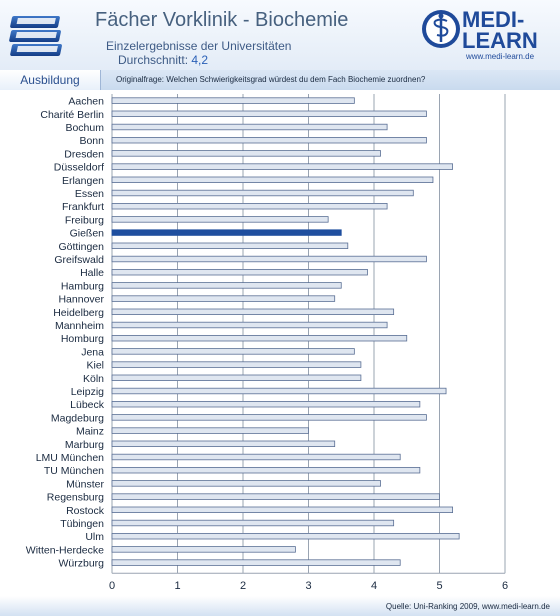  What do you see at coordinates (220, 219) in the screenshot?
I see `bar-freiburg` at bounding box center [220, 219].